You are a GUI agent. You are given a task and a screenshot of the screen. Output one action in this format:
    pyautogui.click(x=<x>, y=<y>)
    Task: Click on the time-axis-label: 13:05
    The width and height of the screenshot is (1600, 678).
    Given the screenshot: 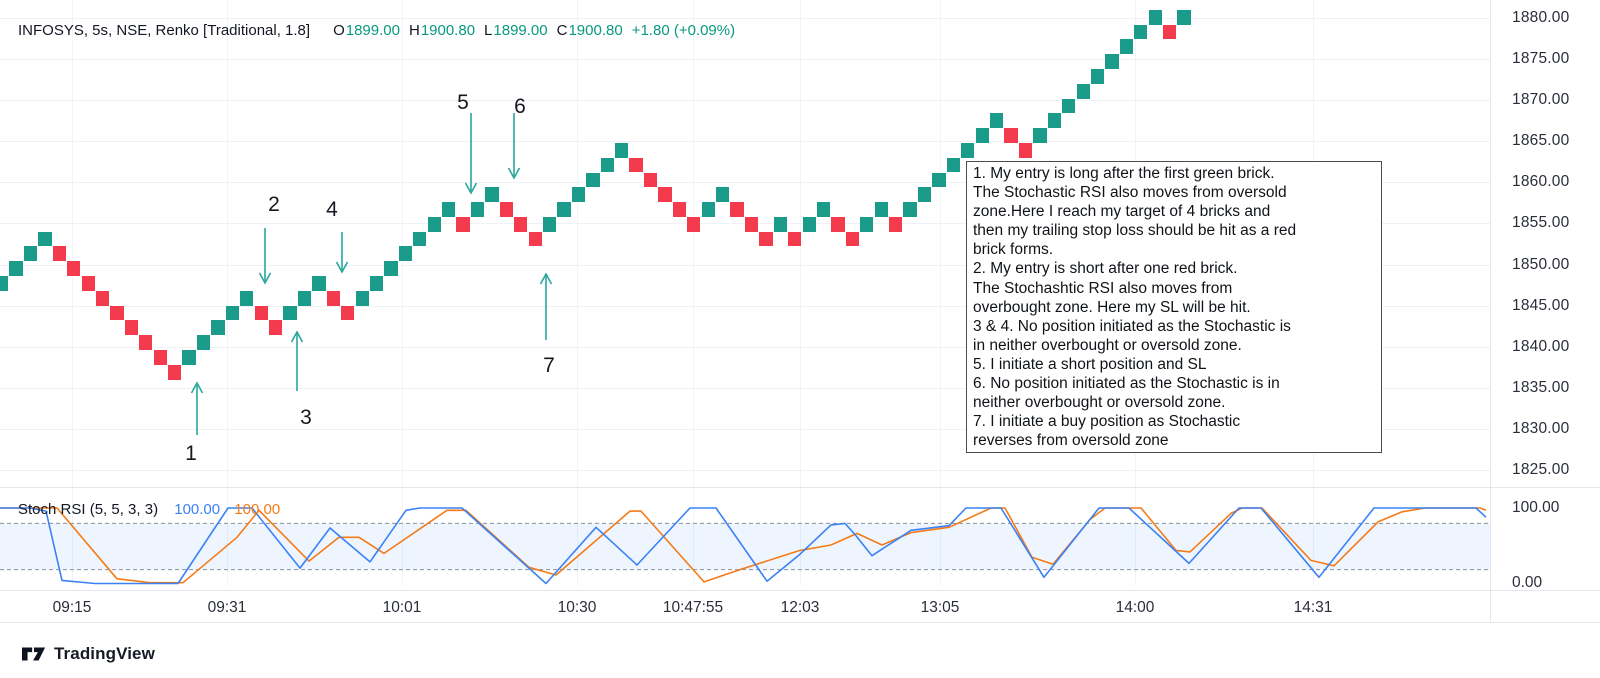 What is the action you would take?
    pyautogui.click(x=940, y=607)
    